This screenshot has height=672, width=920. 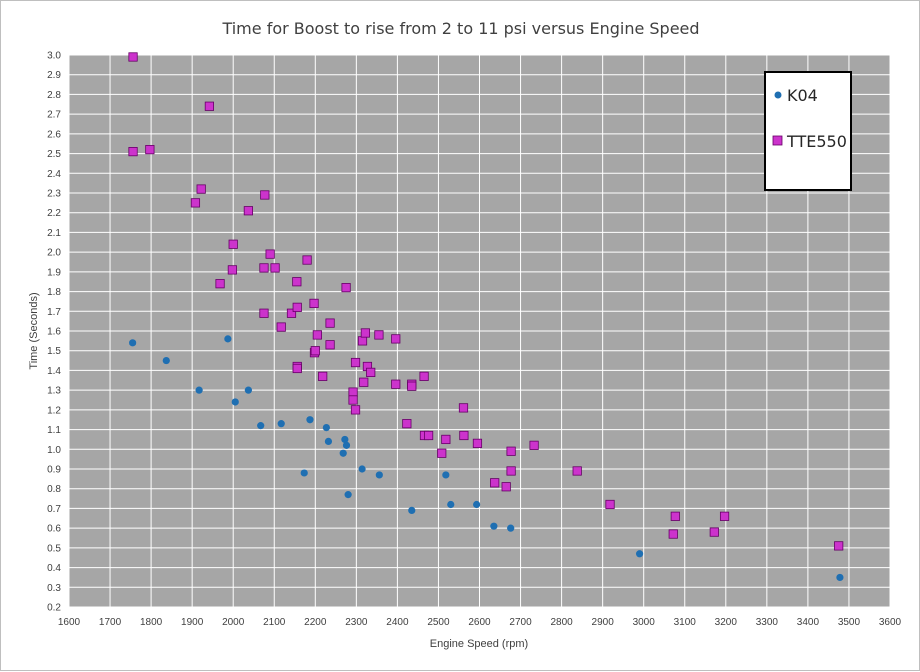 What do you see at coordinates (808, 622) in the screenshot?
I see `x-tick-label: 3400` at bounding box center [808, 622].